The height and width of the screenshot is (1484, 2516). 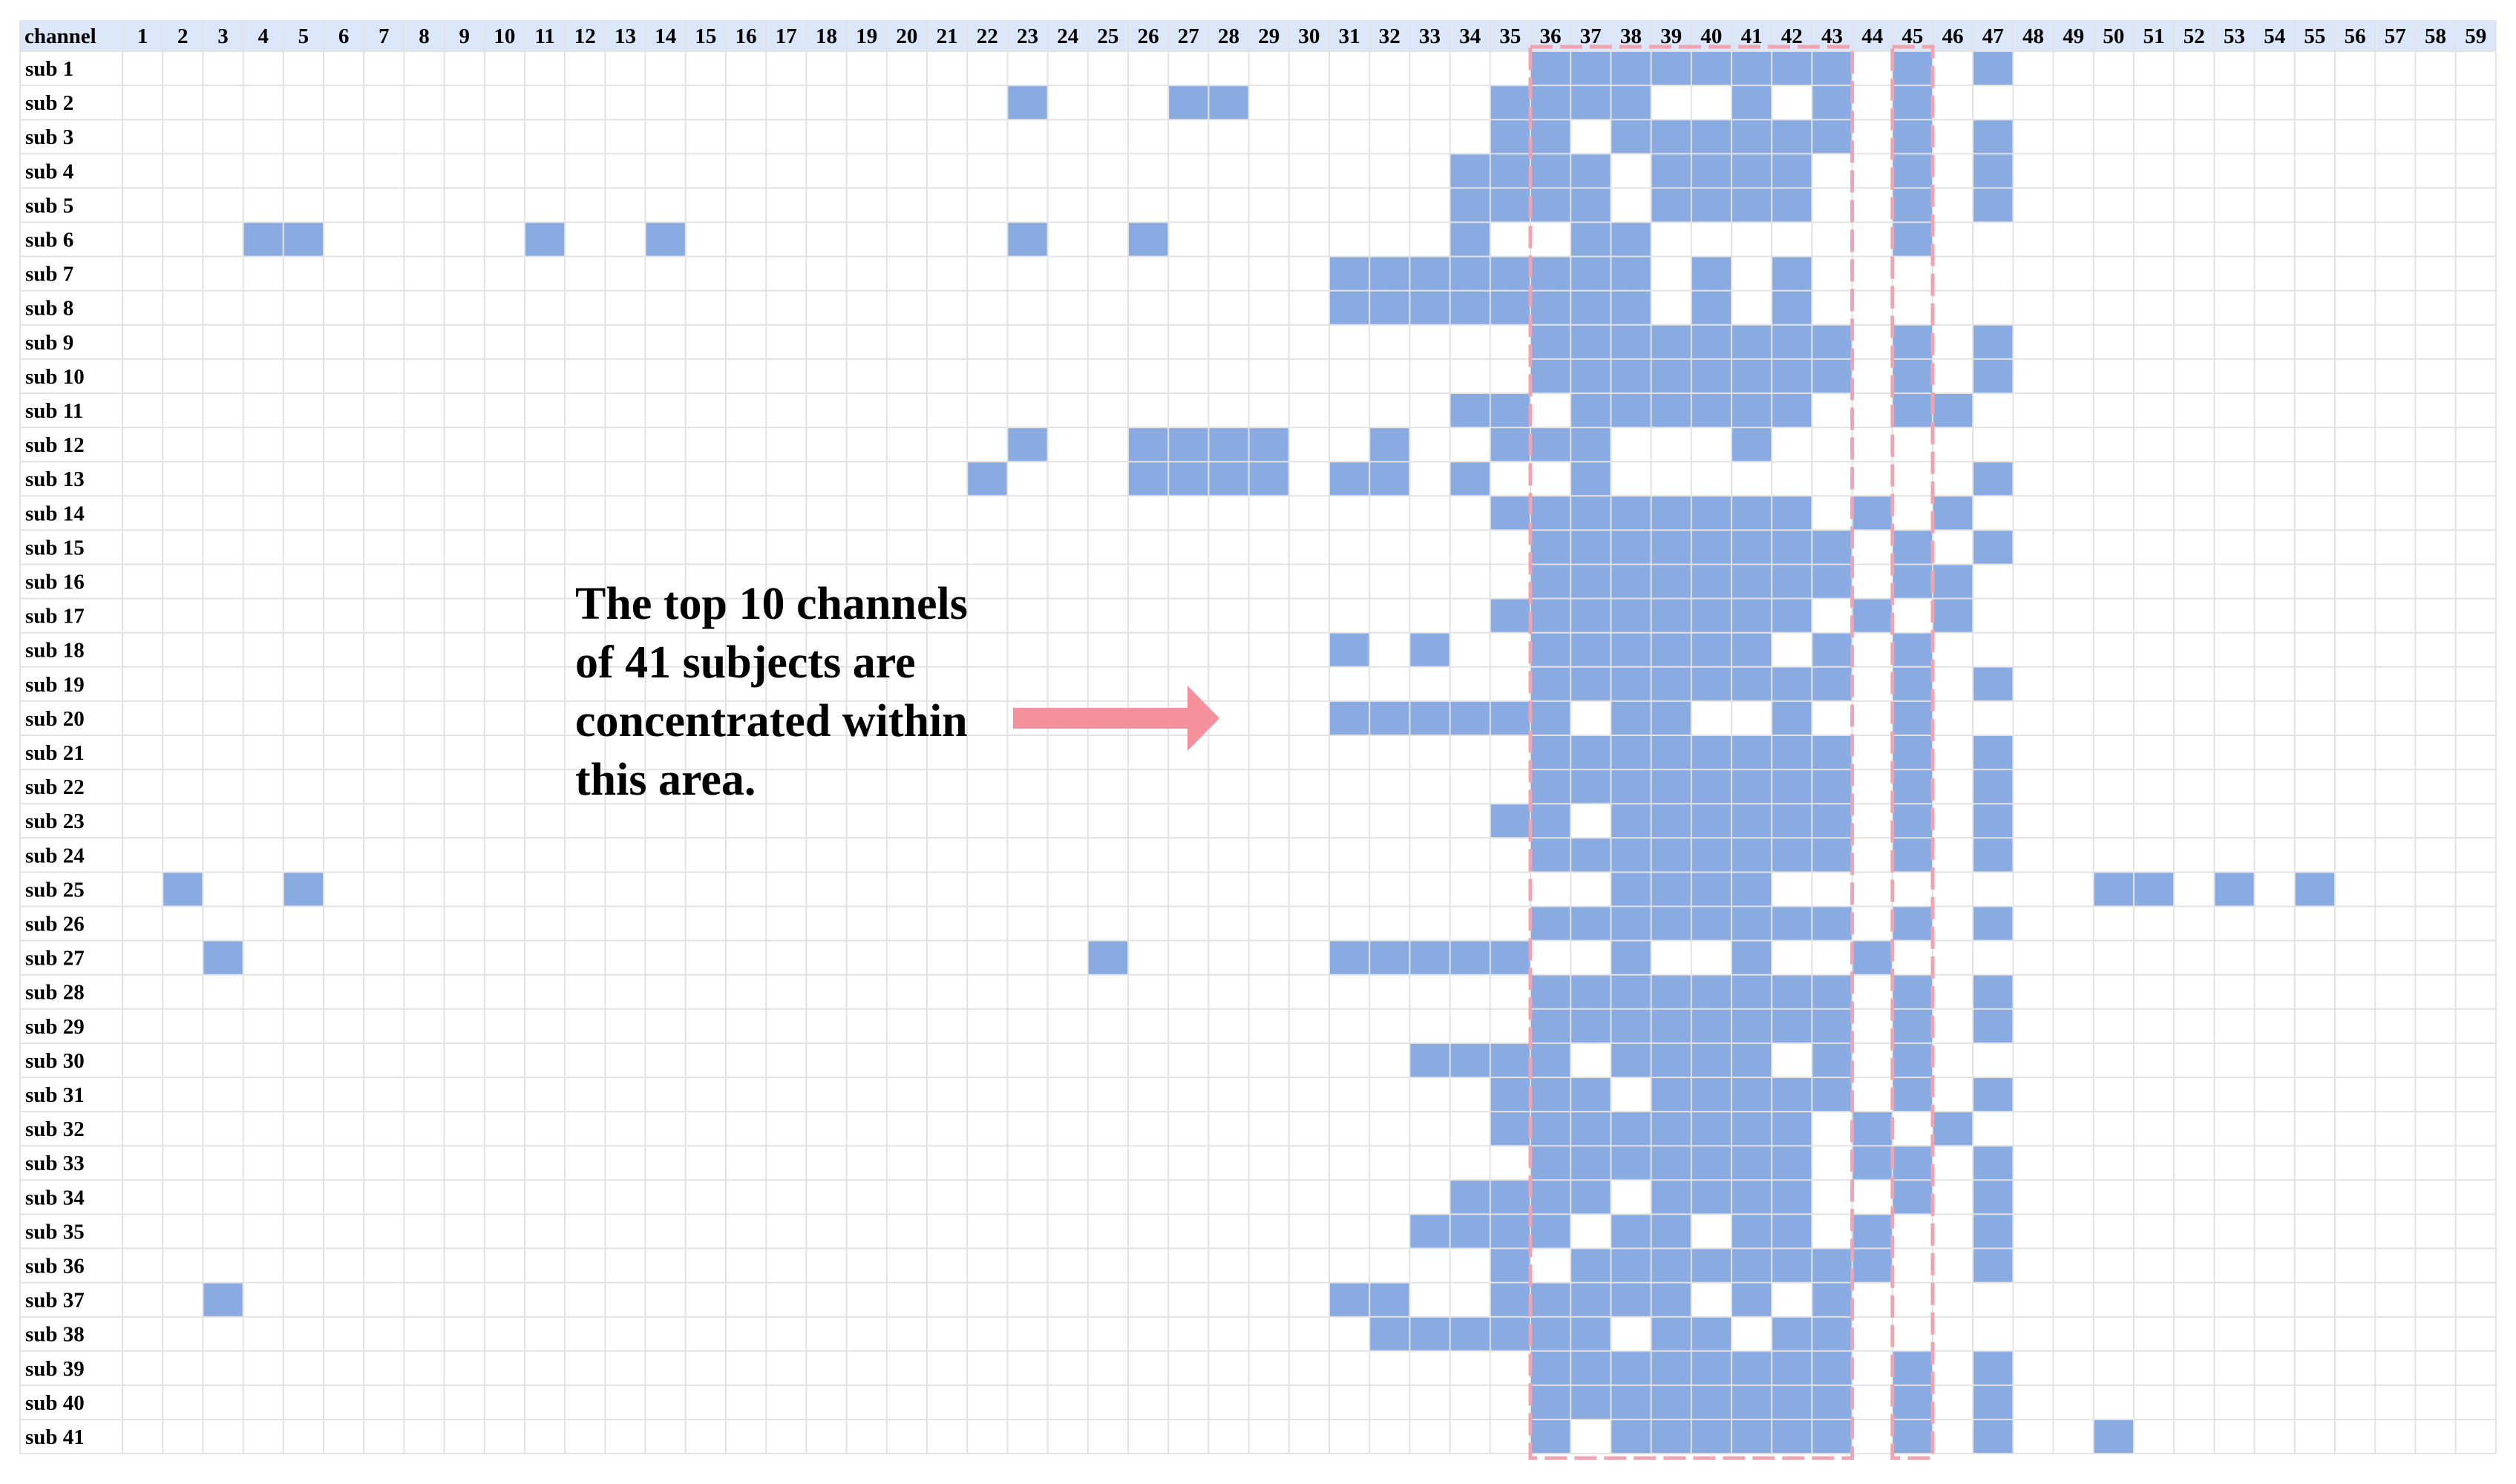 What do you see at coordinates (1872, 36) in the screenshot?
I see `column-header: 44` at bounding box center [1872, 36].